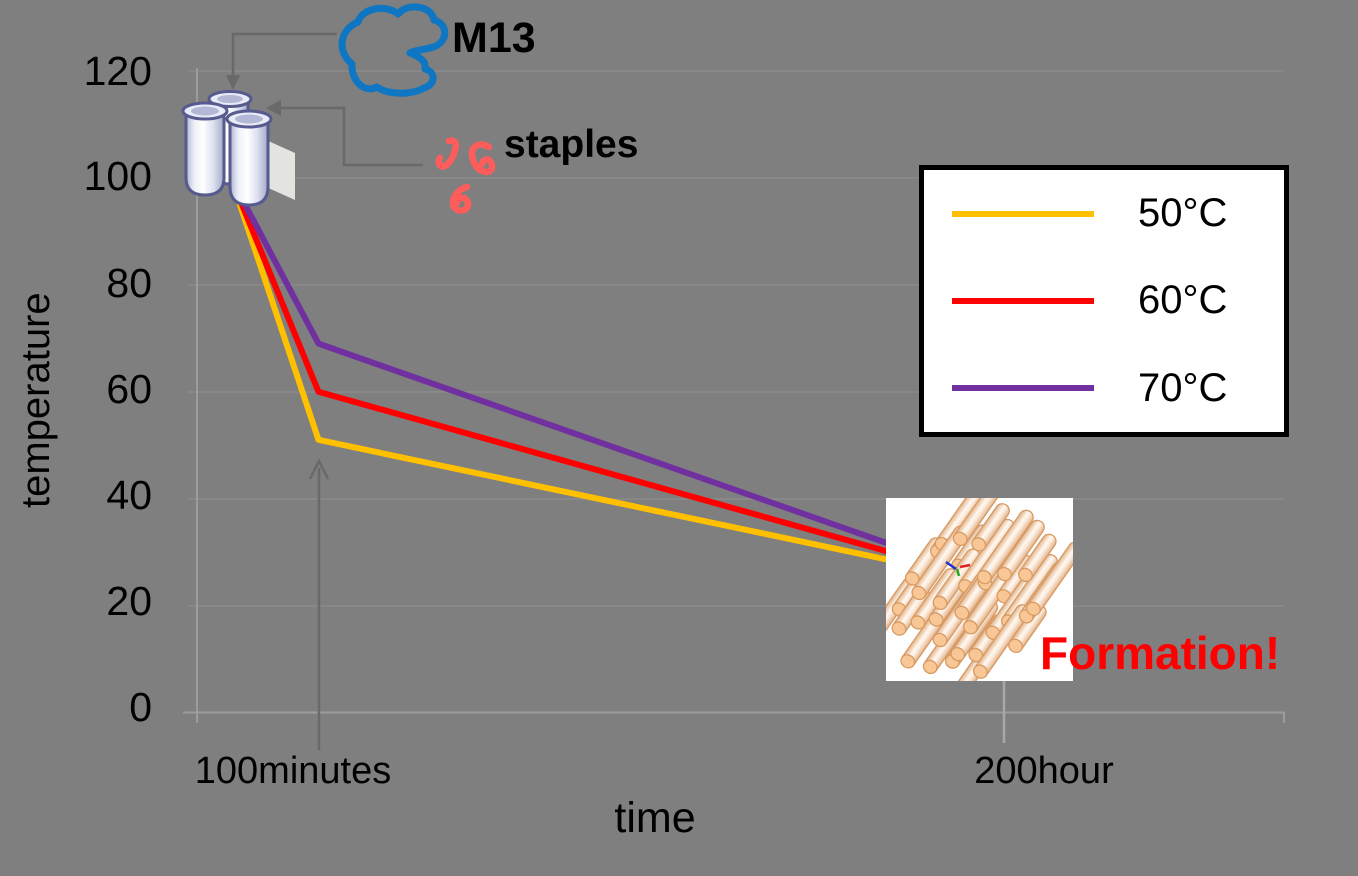 This screenshot has width=1358, height=876. I want to click on legend: 50°C 60°C 70°C, so click(1104, 301).